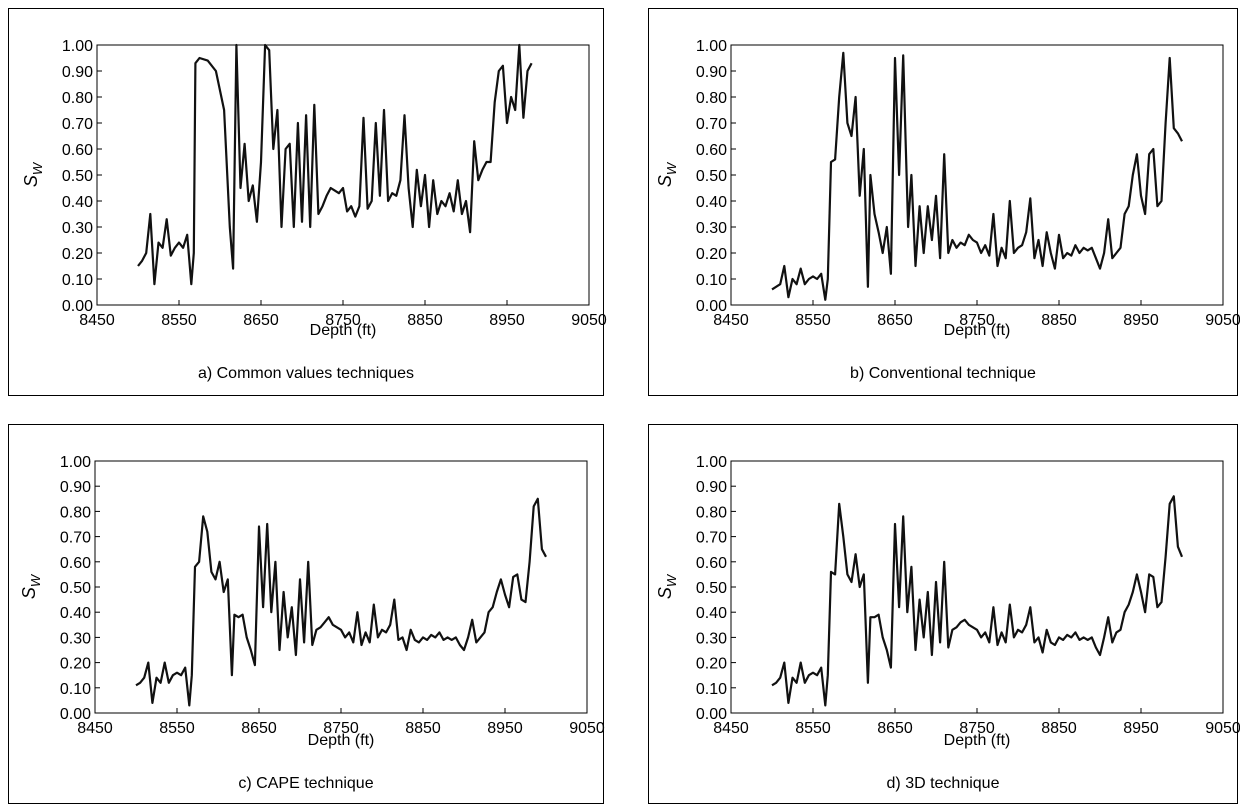 This screenshot has width=1240, height=808. What do you see at coordinates (943, 783) in the screenshot?
I see `chart-caption: d) 3D technique` at bounding box center [943, 783].